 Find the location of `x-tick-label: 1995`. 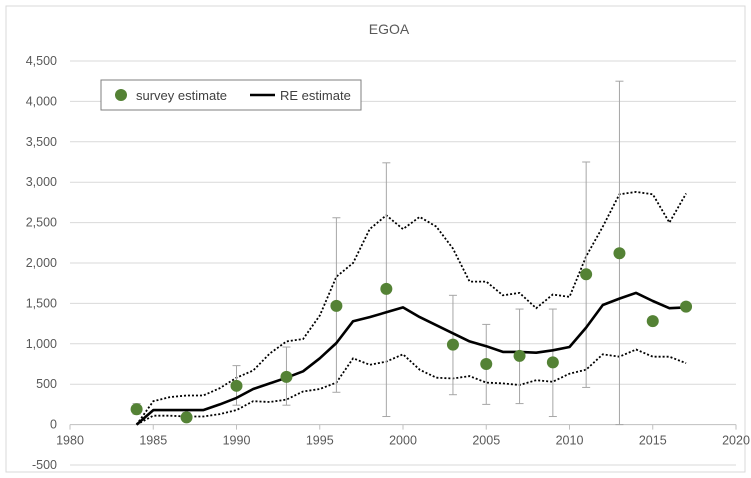

x-tick-label: 1995 is located at coordinates (320, 441).